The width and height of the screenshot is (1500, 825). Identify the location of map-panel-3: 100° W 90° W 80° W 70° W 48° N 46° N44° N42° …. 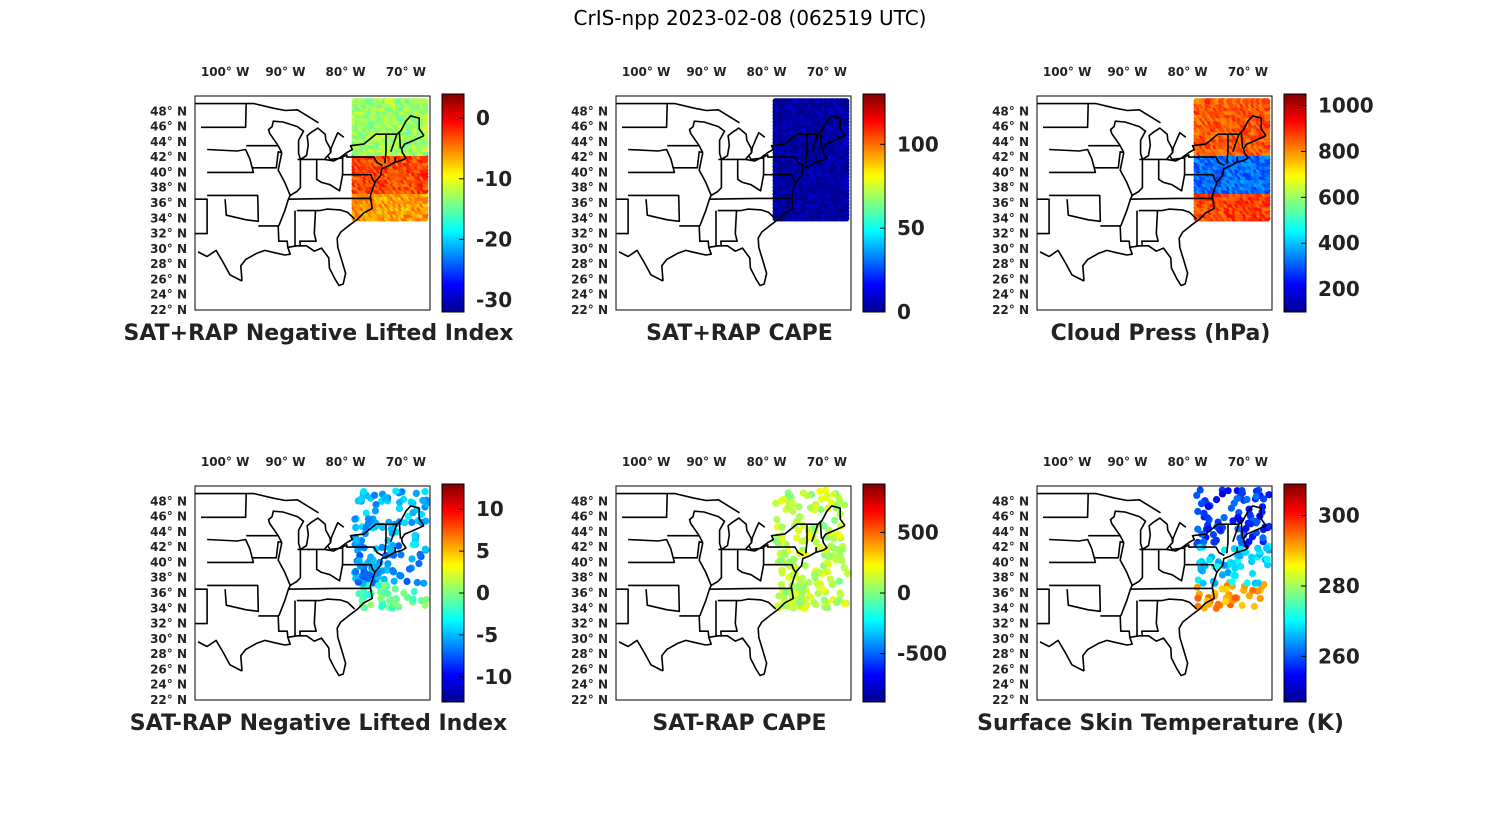
(1183, 205).